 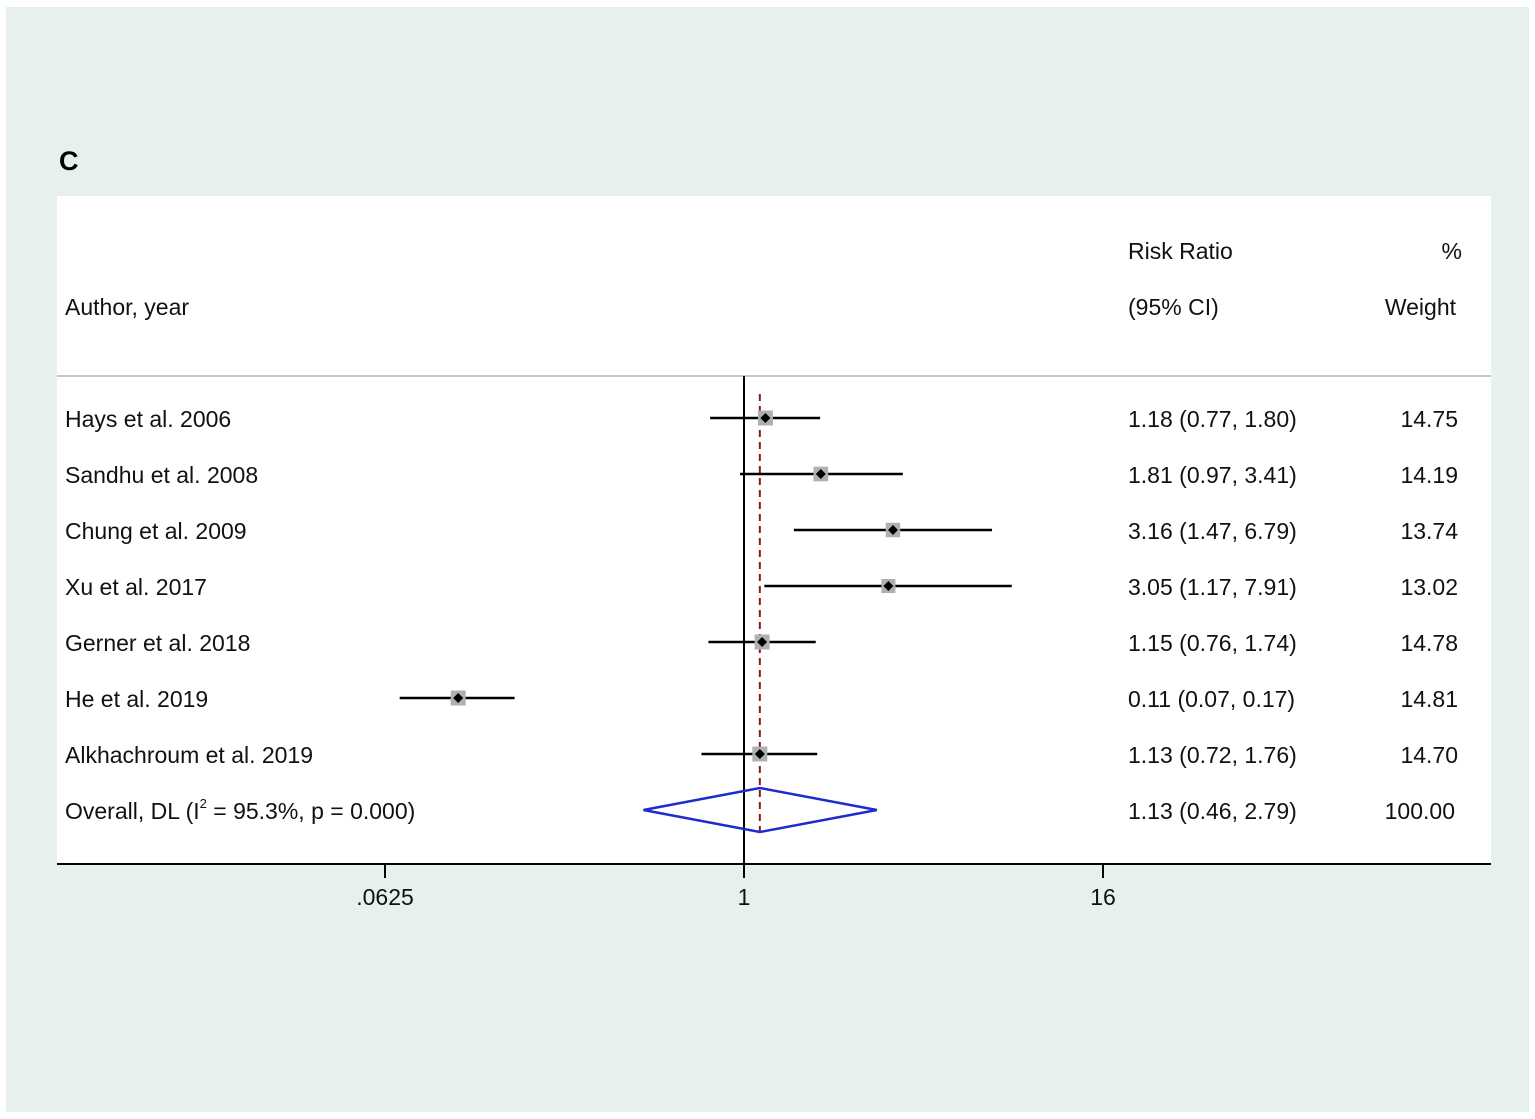 What do you see at coordinates (148, 419) in the screenshot?
I see `study-label: Hays et al. 2006` at bounding box center [148, 419].